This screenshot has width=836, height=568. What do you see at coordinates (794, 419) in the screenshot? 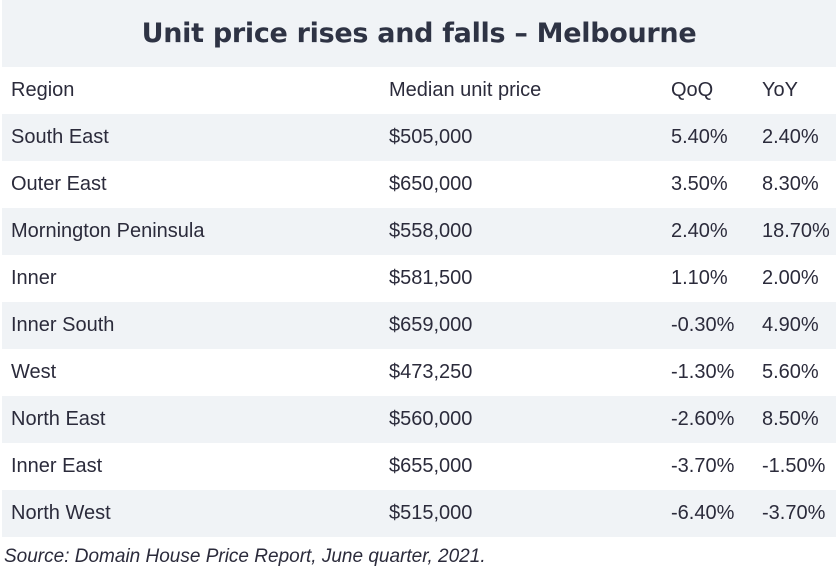
I see `yoy-cell: 8.50%` at bounding box center [794, 419].